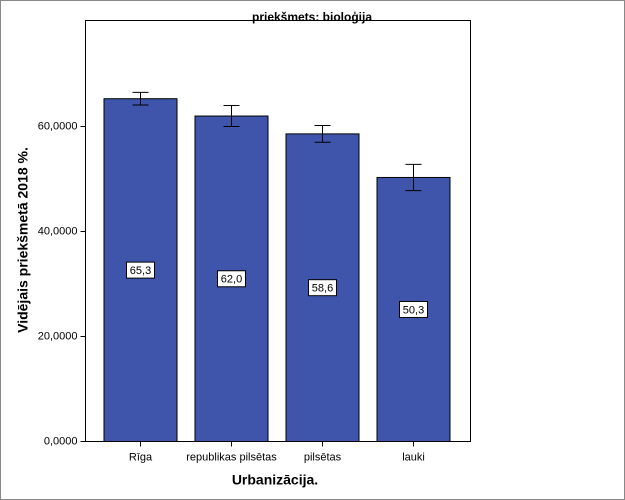 Image resolution: width=625 pixels, height=500 pixels. What do you see at coordinates (58, 336) in the screenshot?
I see `y-tick-label: 20,0000` at bounding box center [58, 336].